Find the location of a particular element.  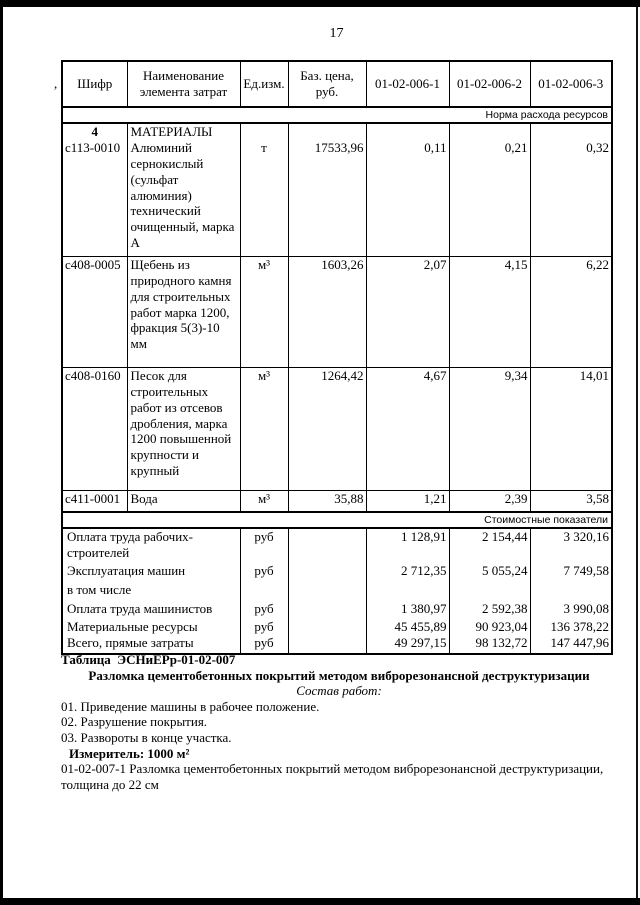

col-header-code: Шифр is located at coordinates (94, 84).